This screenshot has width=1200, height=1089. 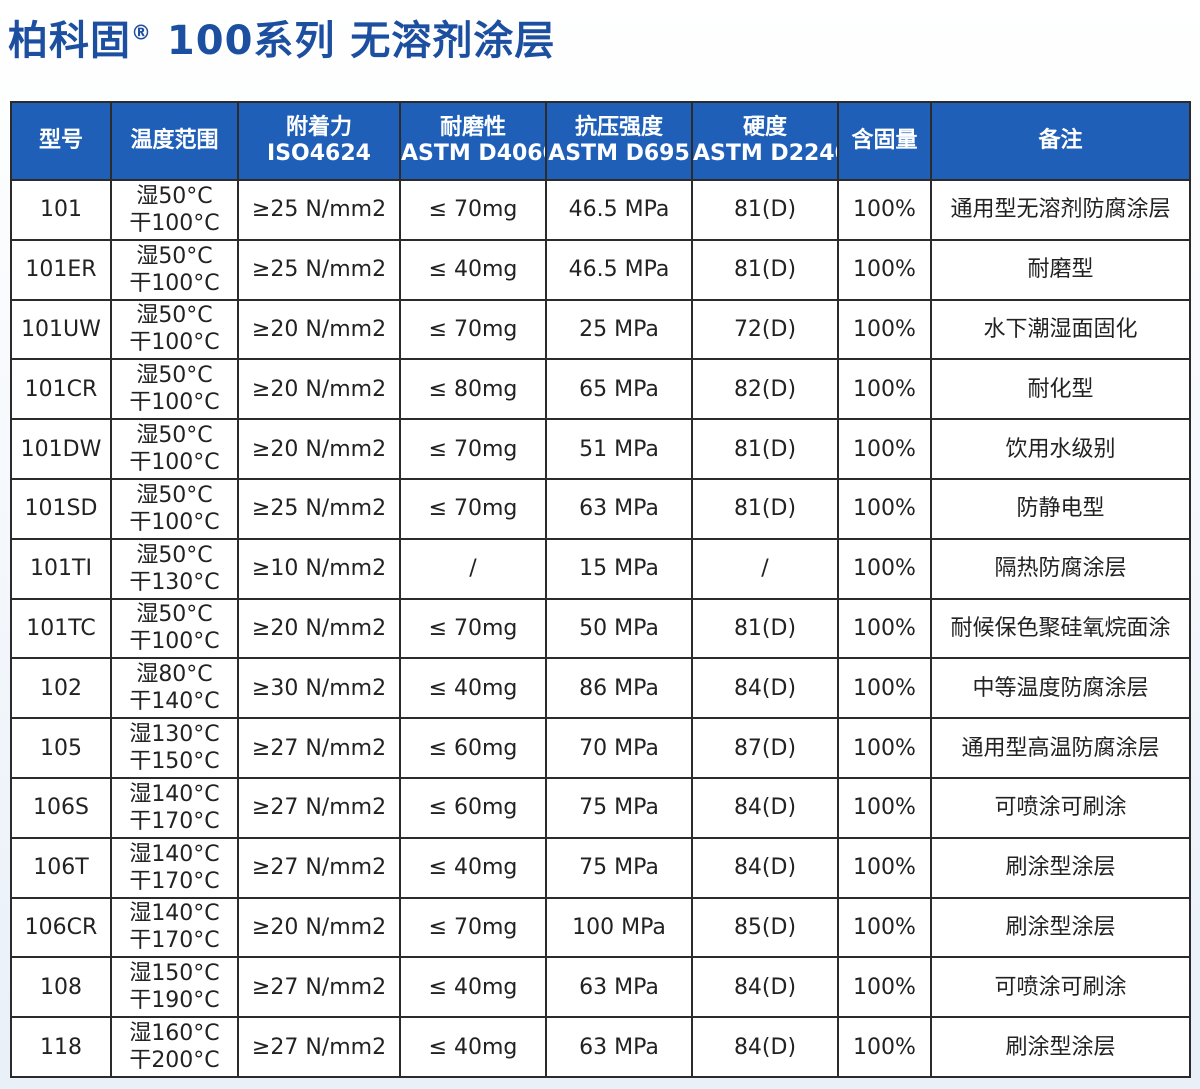 I want to click on temp-dry: 干150°C, so click(x=174, y=762).